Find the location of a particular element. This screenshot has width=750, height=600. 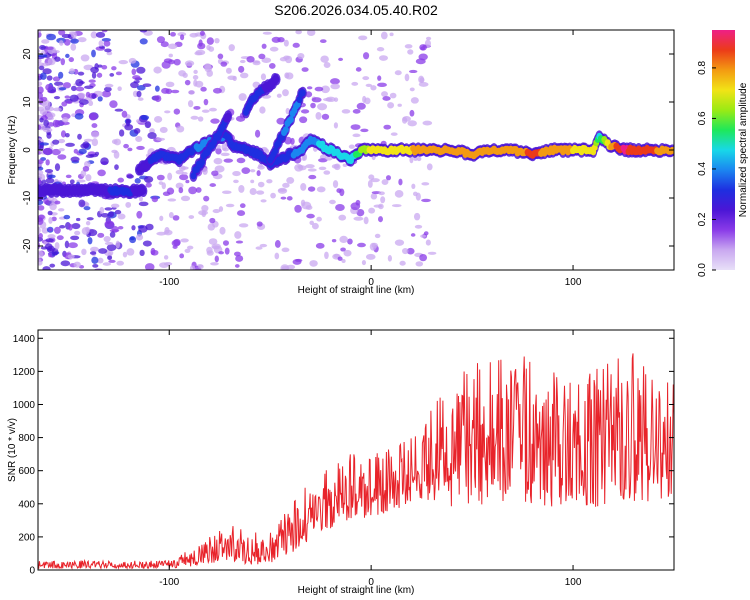

x-tick-label: 0 is located at coordinates (371, 582).